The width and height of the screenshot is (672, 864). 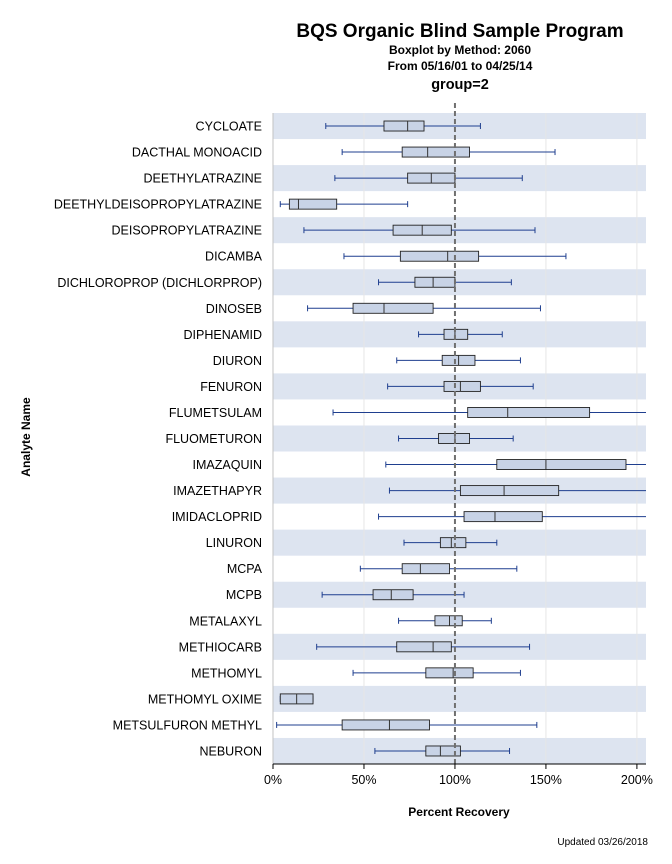 I want to click on category-label: DICAMBA, so click(x=234, y=257).